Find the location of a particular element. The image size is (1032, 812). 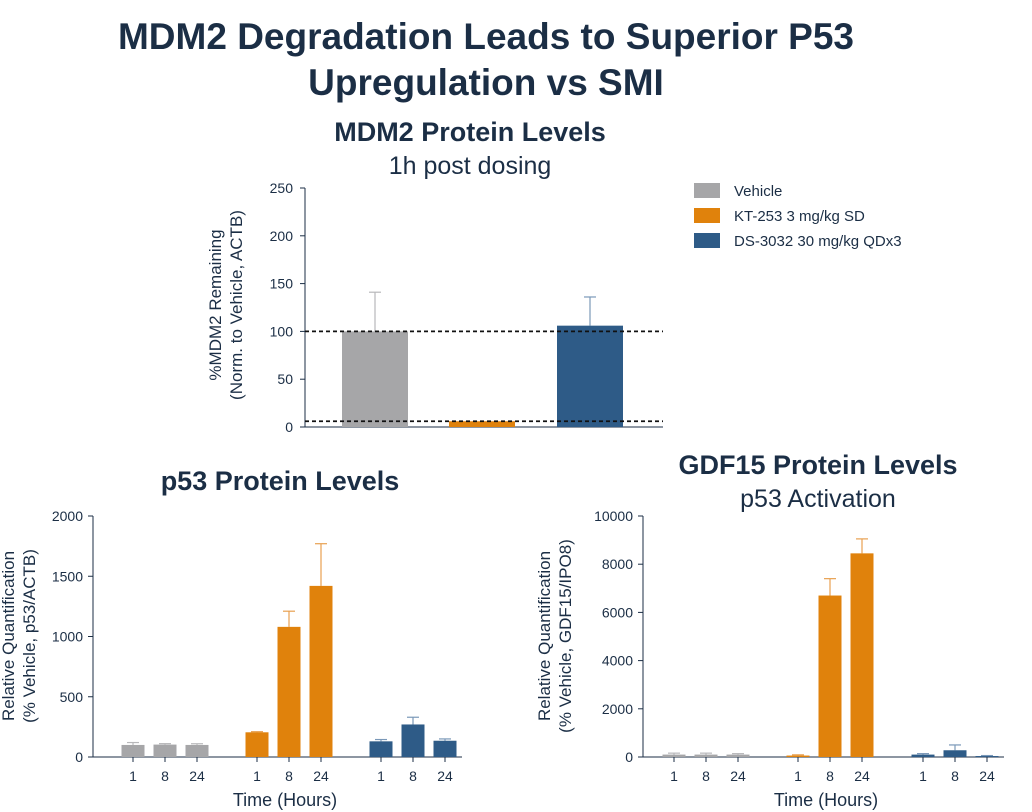

mdm2-y-label: %MDM2 Remaining (Norm. to Vehicle, ACTB) is located at coordinates (226, 305).